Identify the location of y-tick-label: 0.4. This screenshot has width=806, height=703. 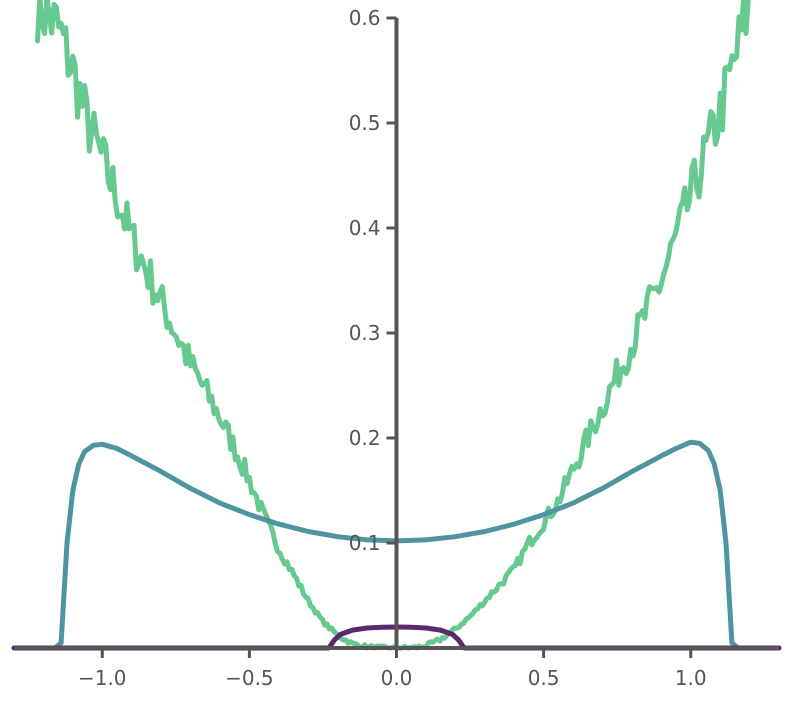
(365, 228).